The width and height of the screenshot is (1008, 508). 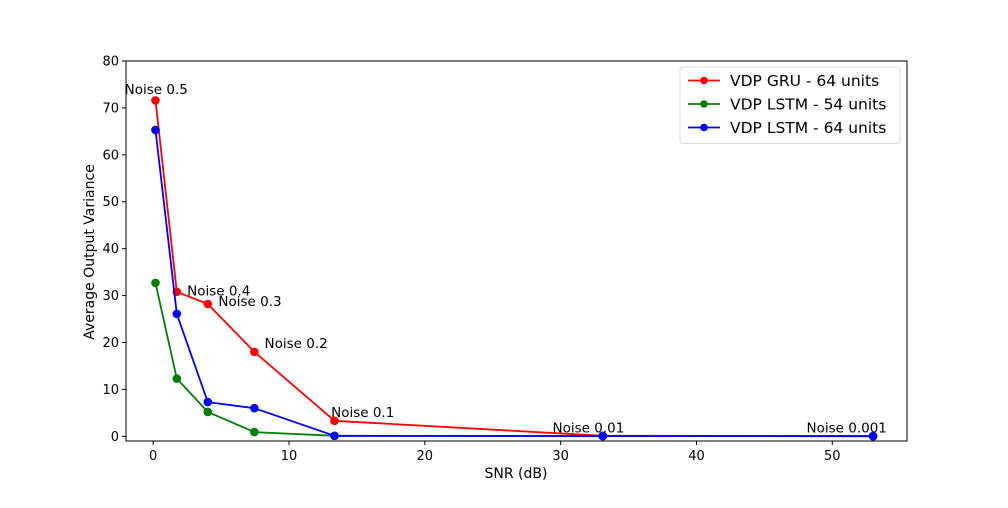 I want to click on x-tick-label: 20, so click(x=425, y=456).